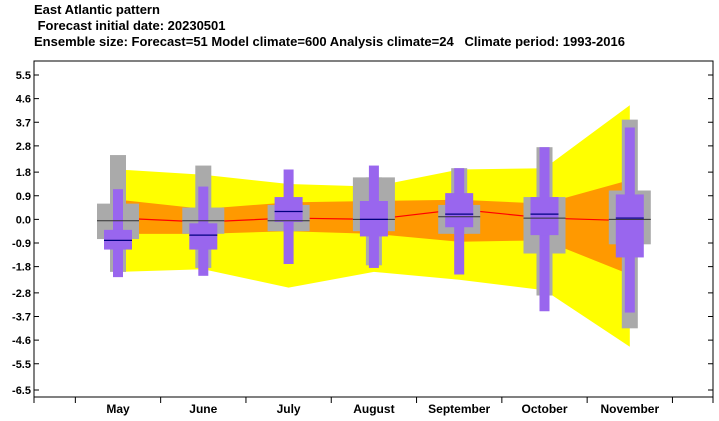 This screenshot has width=719, height=421. Describe the element at coordinates (459, 409) in the screenshot. I see `x-tick-label-september: September` at that location.